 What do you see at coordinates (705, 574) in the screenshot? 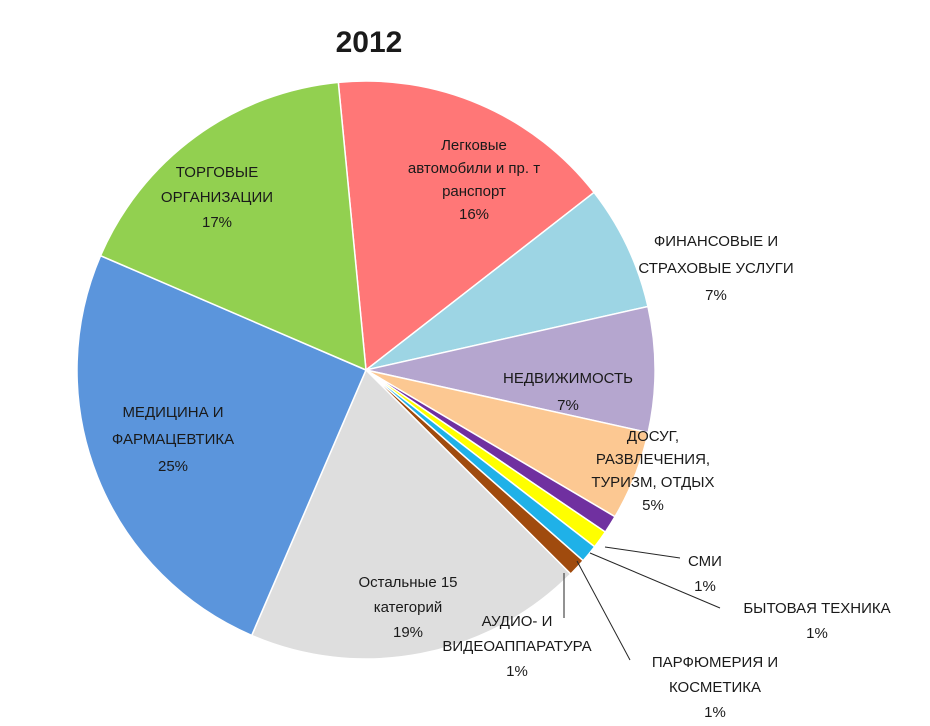
I see `slice-label: СМИ 1%` at bounding box center [705, 574].